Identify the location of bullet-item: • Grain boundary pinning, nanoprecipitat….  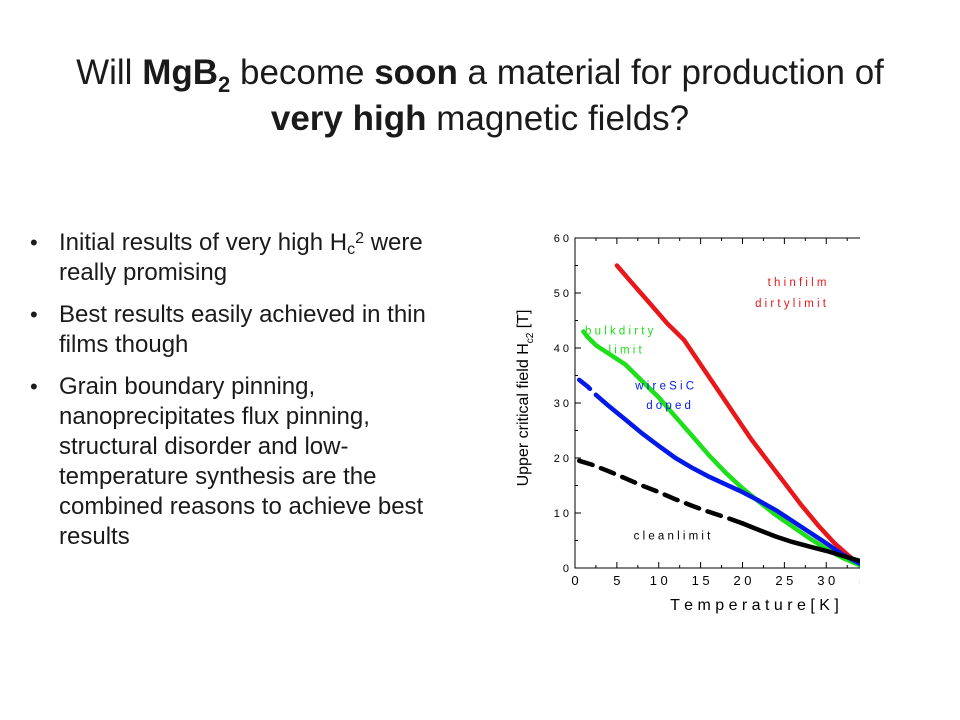
(250, 462).